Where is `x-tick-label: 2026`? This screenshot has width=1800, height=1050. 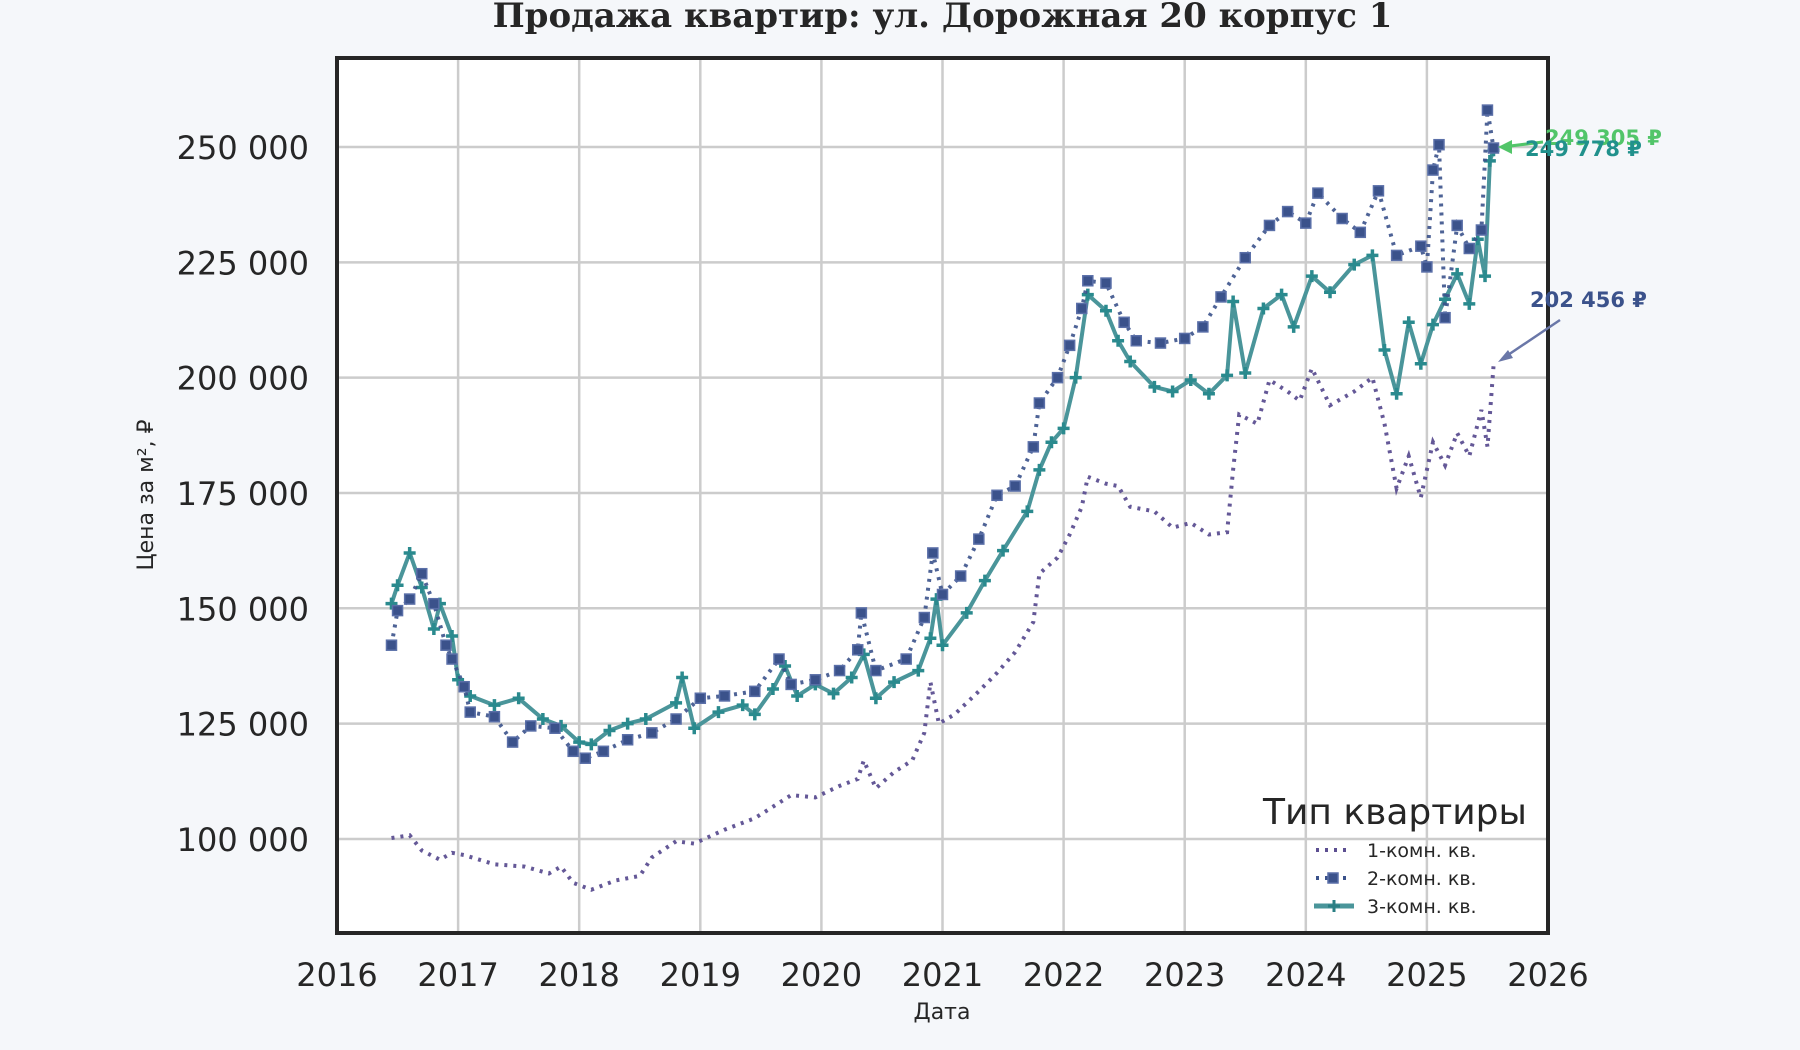
x-tick-label: 2026 is located at coordinates (1547, 975).